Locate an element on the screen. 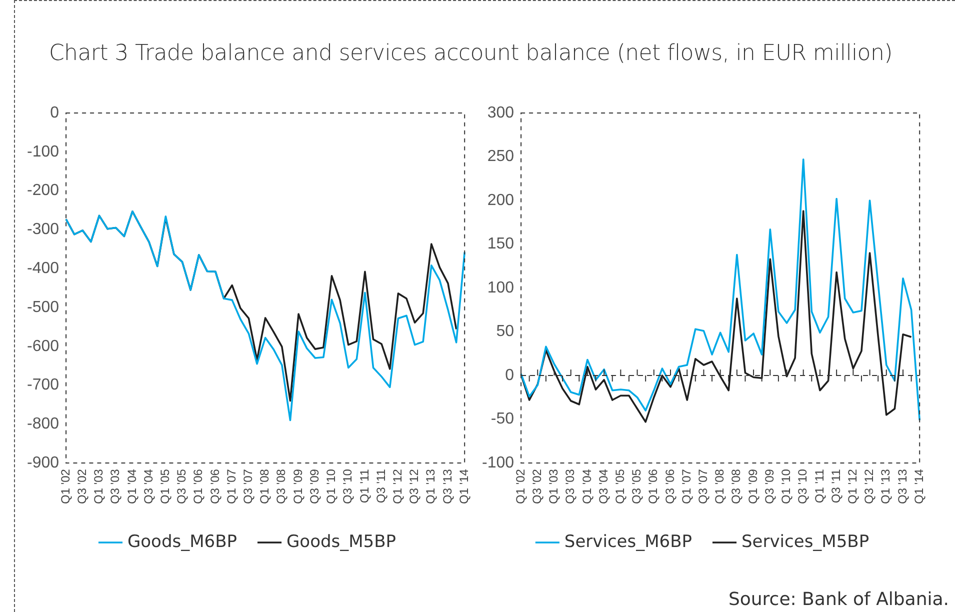 This screenshot has width=955, height=612. y-tick-label: 200 is located at coordinates (500, 200).